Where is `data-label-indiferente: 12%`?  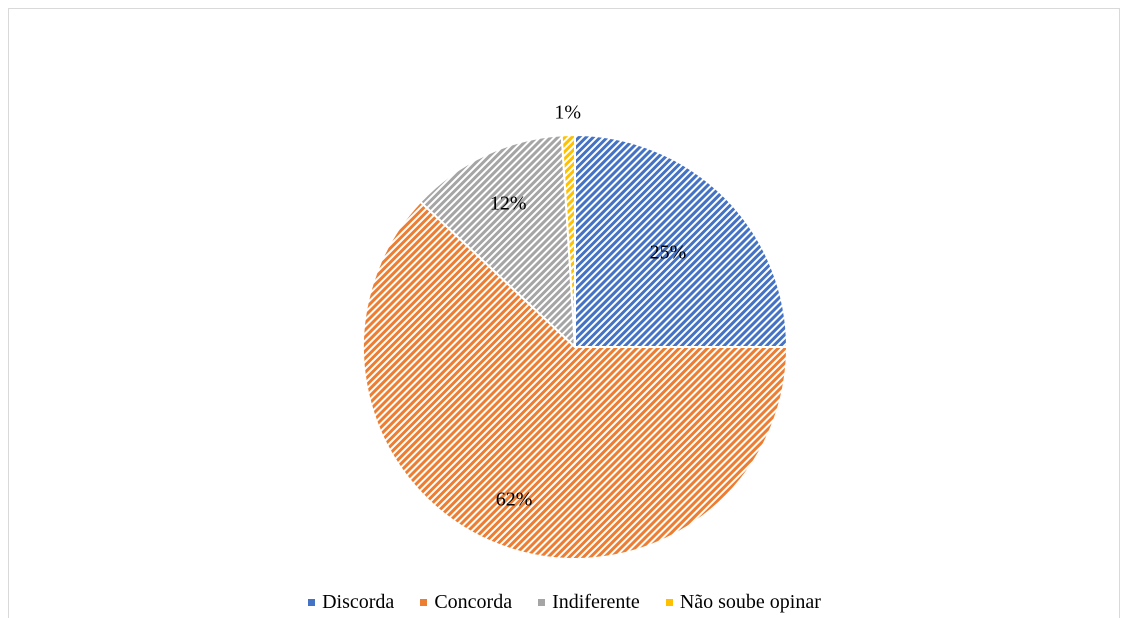 data-label-indiferente: 12% is located at coordinates (508, 204).